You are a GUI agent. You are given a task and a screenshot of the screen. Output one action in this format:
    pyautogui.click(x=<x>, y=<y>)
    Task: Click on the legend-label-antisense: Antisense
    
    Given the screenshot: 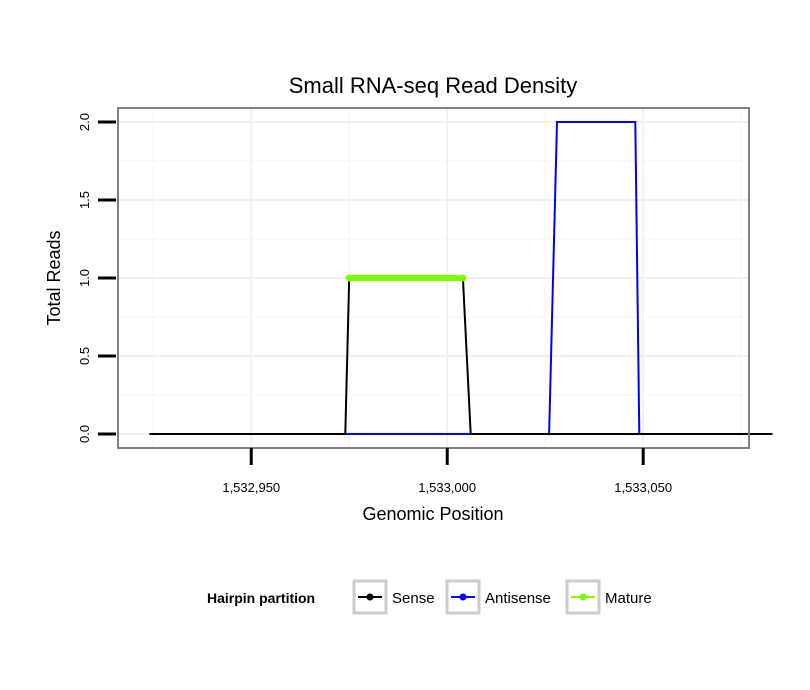 What is the action you would take?
    pyautogui.click(x=518, y=598)
    